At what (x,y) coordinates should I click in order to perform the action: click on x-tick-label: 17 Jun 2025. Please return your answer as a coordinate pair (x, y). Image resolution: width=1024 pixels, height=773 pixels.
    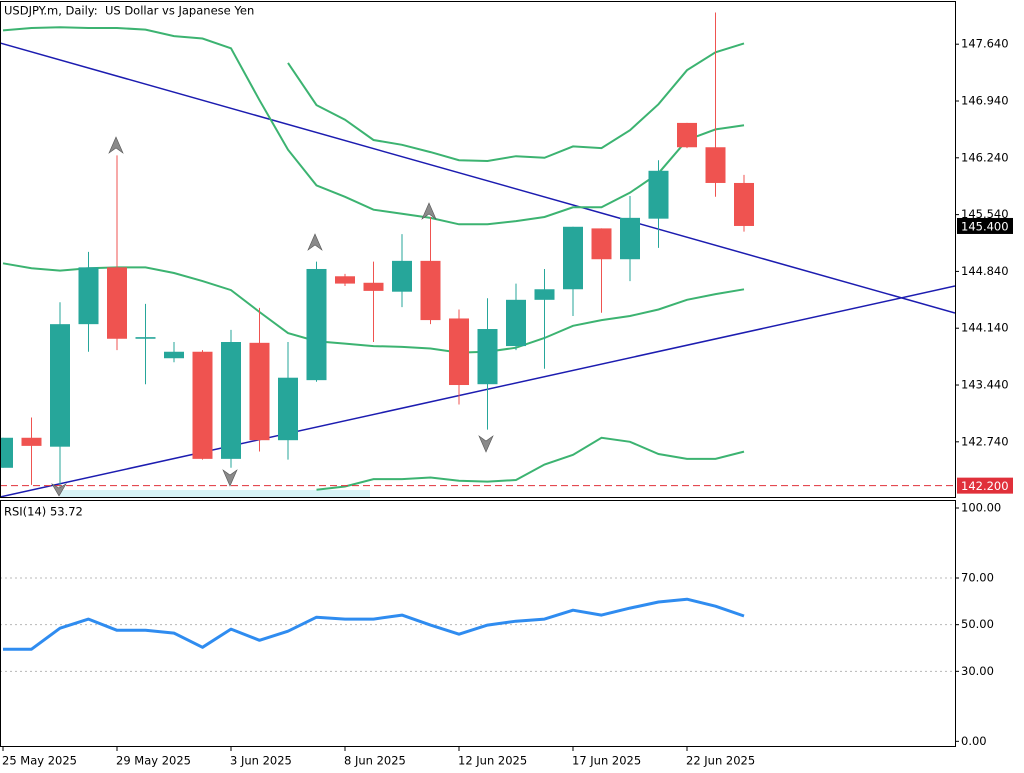
    Looking at the image, I should click on (606, 761).